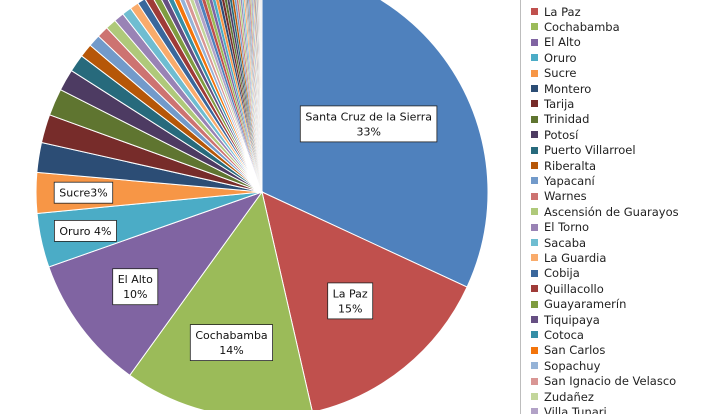 This screenshot has height=414, width=719. I want to click on legend-label: Cochabamba, so click(582, 27).